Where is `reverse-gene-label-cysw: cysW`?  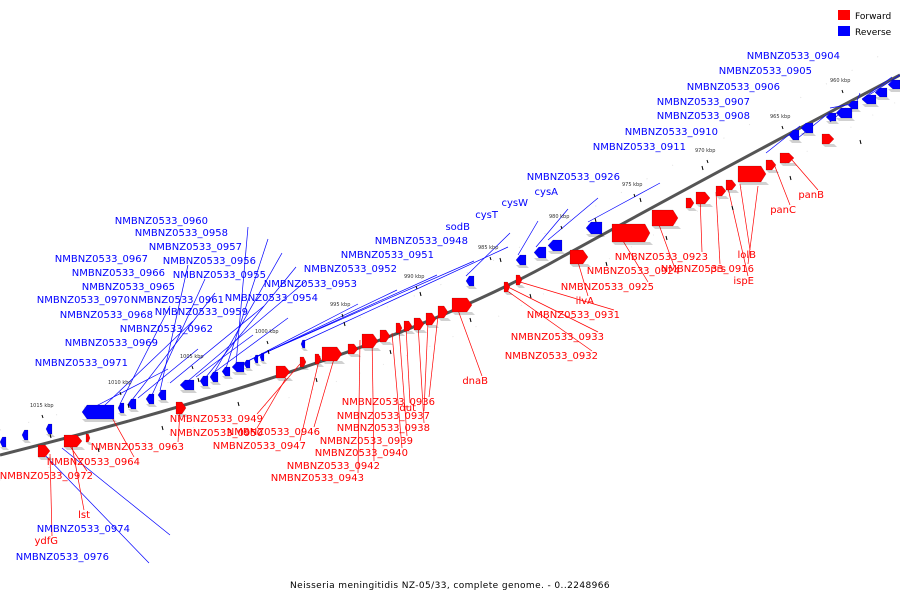 reverse-gene-label-cysw: cysW is located at coordinates (514, 203).